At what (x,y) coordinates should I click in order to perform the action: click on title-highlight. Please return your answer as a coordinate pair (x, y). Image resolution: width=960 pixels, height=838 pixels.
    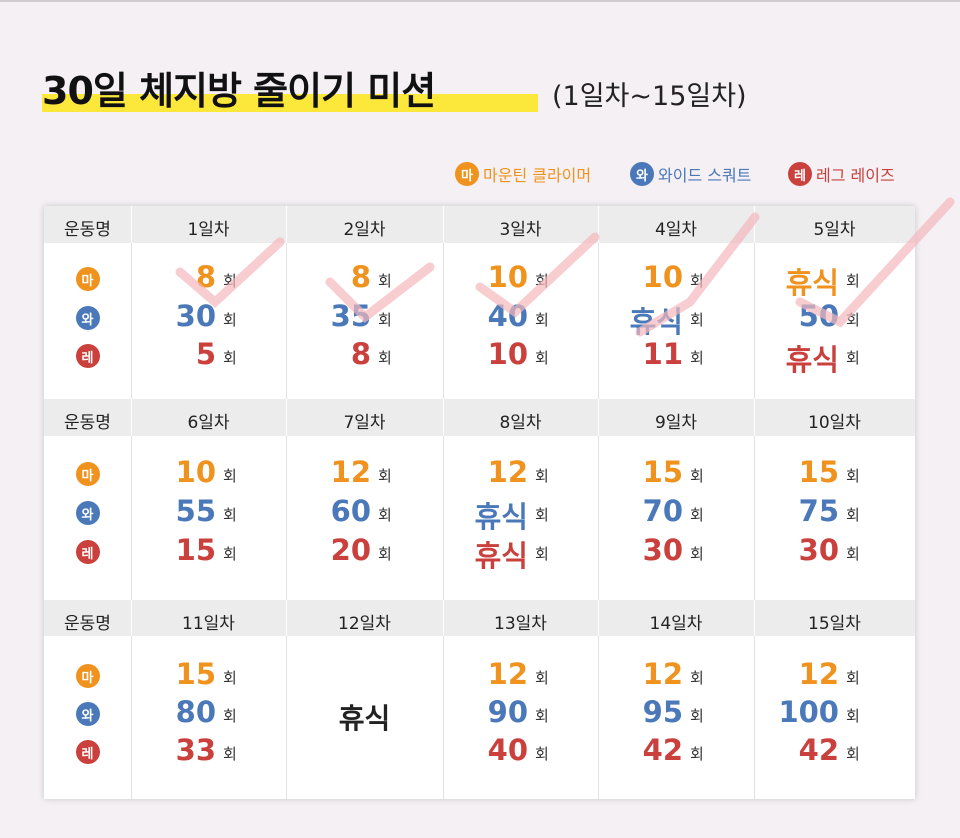
    Looking at the image, I should click on (290, 103).